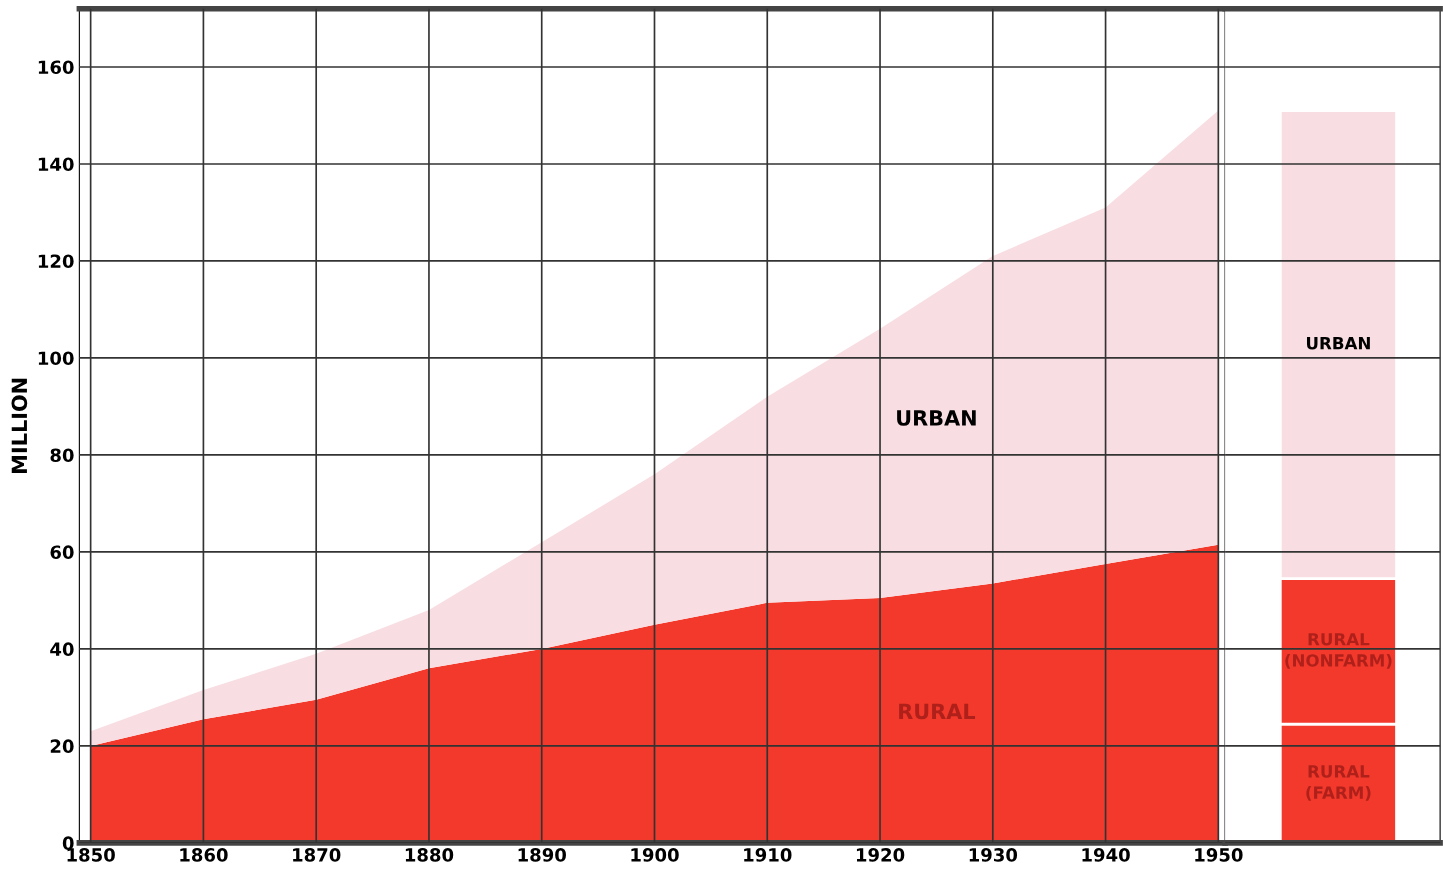 Image resolution: width=1443 pixels, height=878 pixels. I want to click on x-tick-label: 1910, so click(768, 855).